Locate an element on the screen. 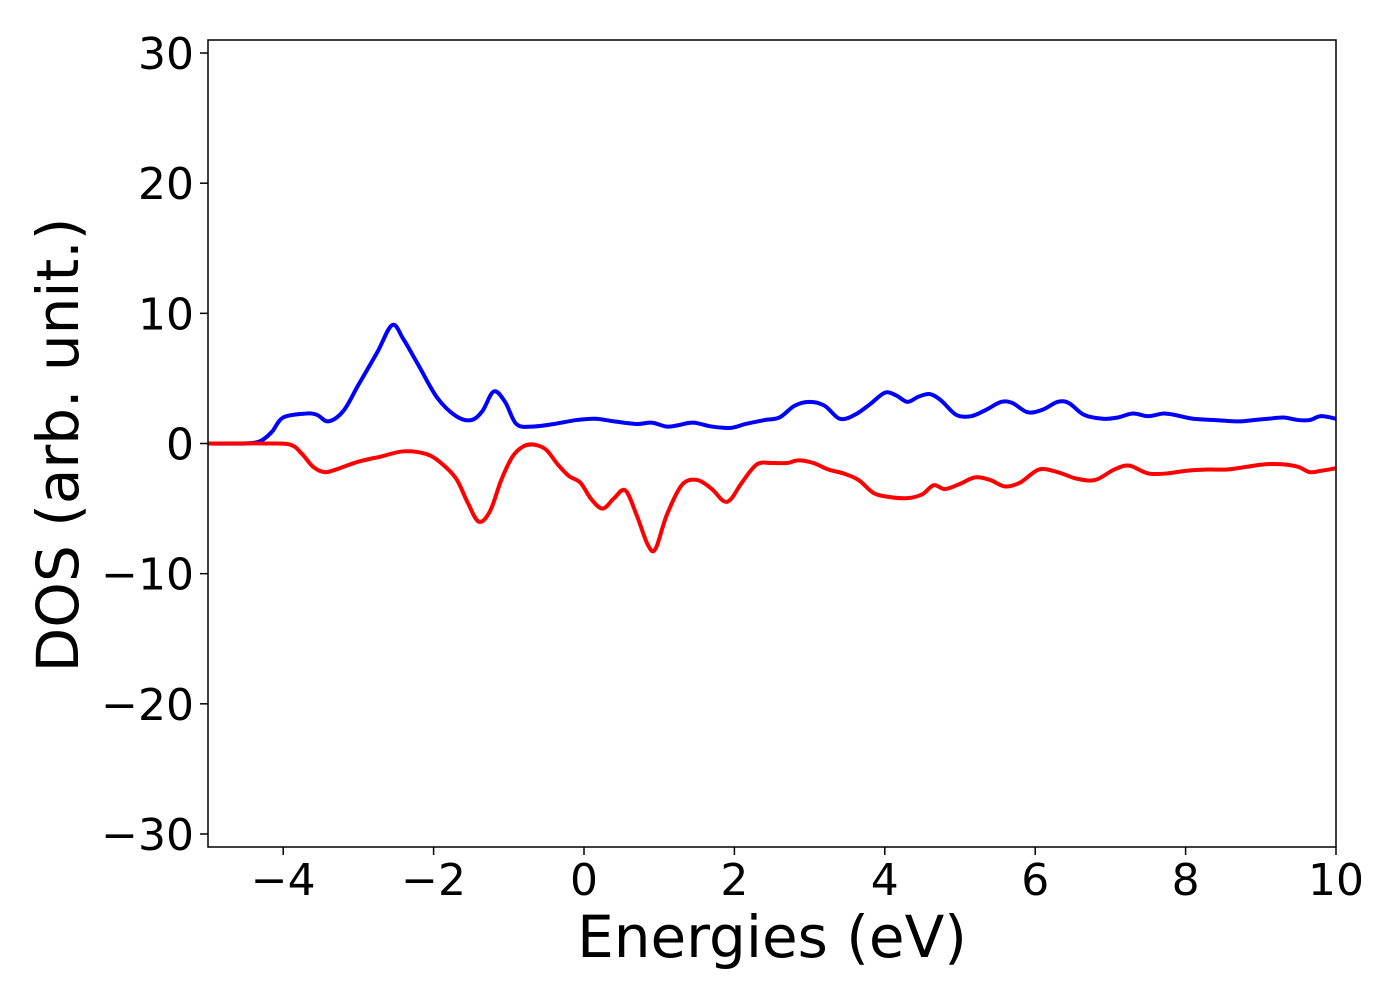 This screenshot has height=1000, width=1400. y-tick-label: −10 is located at coordinates (147, 575).